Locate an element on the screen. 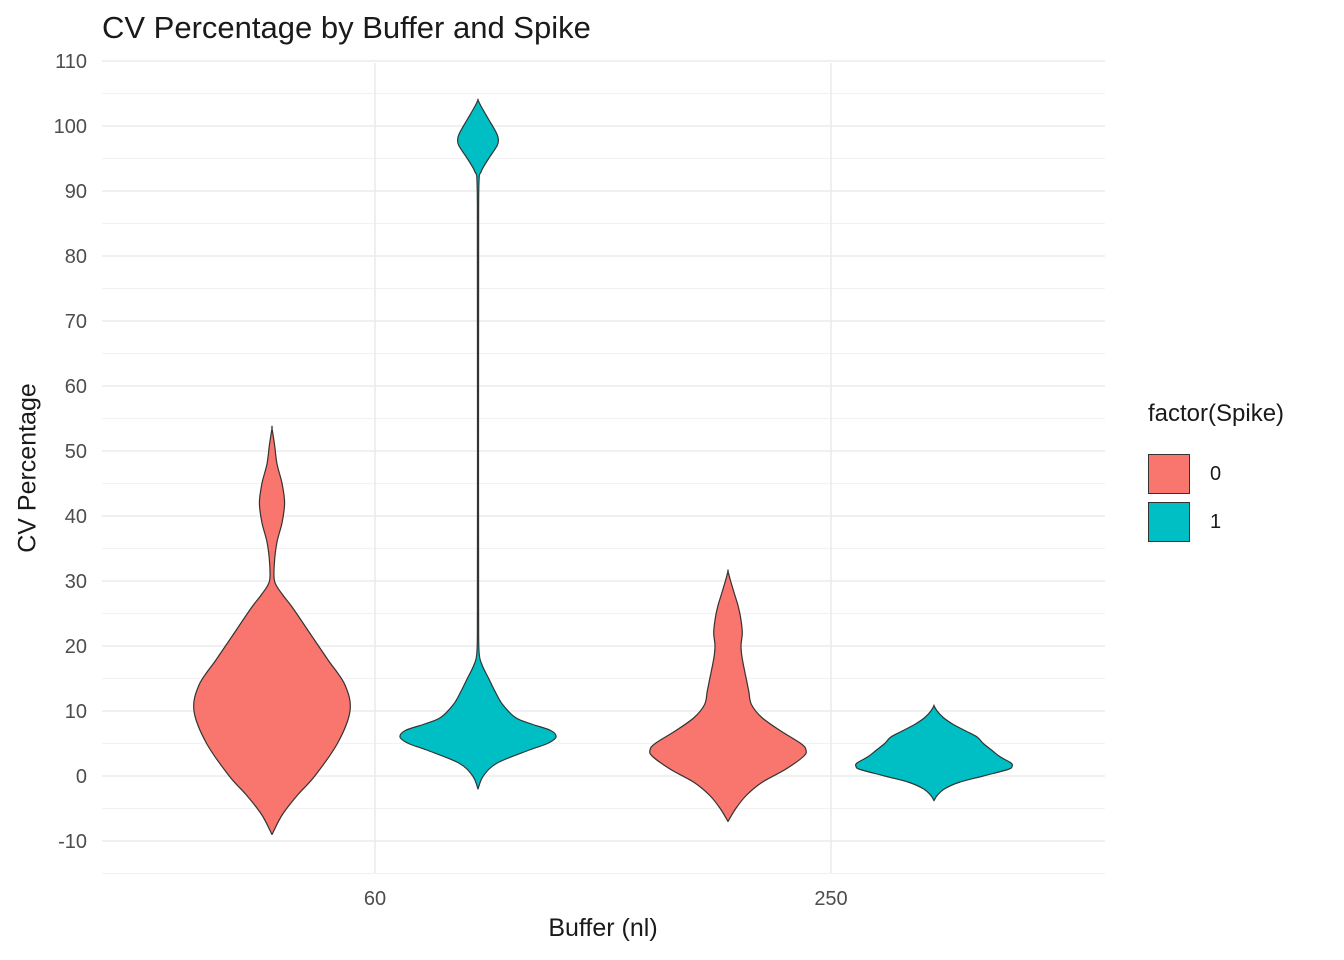  y-tick-label: 10 is located at coordinates (76, 712).